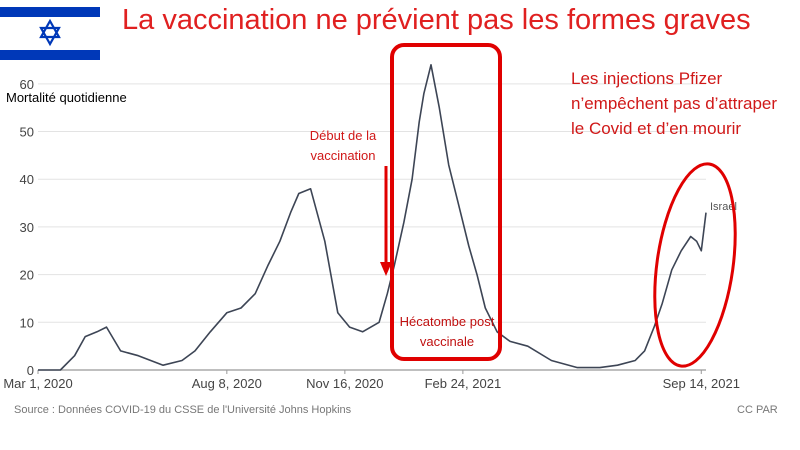 Image resolution: width=800 pixels, height=450 pixels. What do you see at coordinates (66, 97) in the screenshot?
I see `y-axis-label: Mortalité quotidienne` at bounding box center [66, 97].